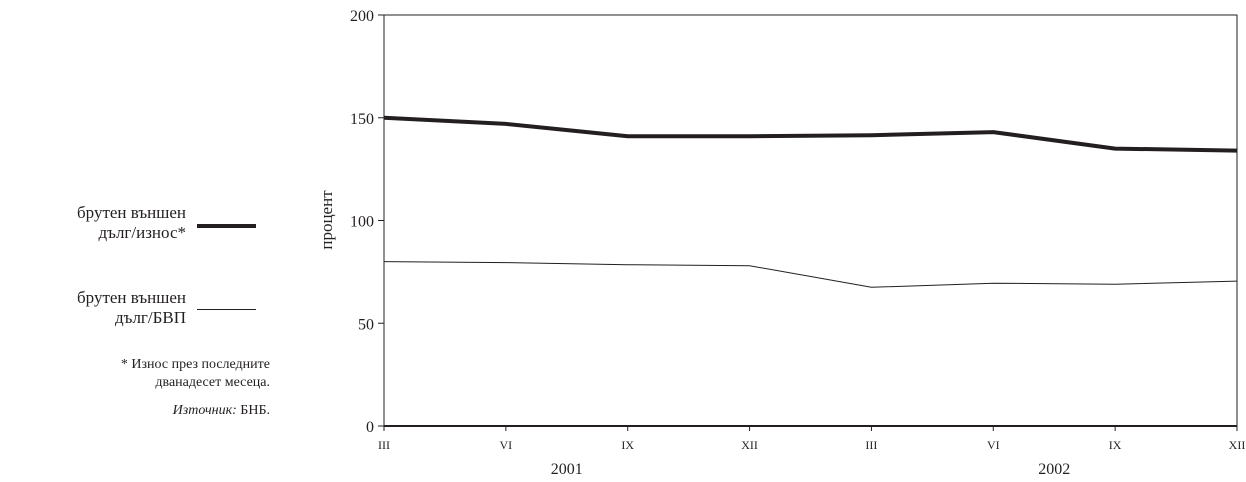  Describe the element at coordinates (362, 222) in the screenshot. I see `y-tick-label-100: 100` at that location.